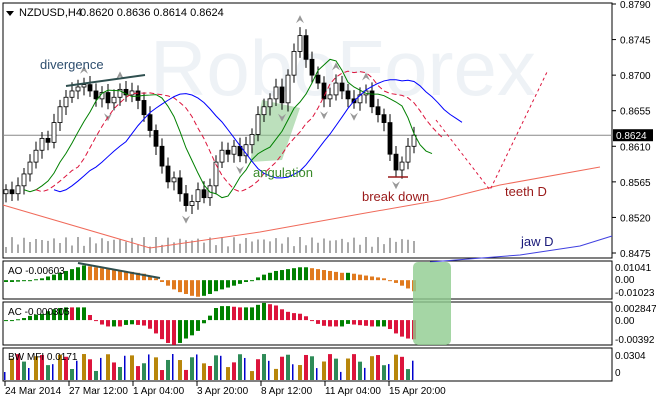 The height and width of the screenshot is (400, 656). I want to click on ao-divergence-line, so click(119, 270).